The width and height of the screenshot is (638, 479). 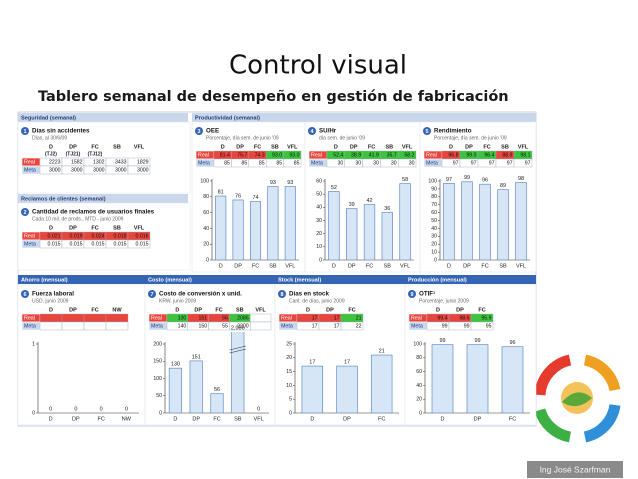 What do you see at coordinates (99, 163) in the screenshot?
I see `cell-value: 1302` at bounding box center [99, 163].